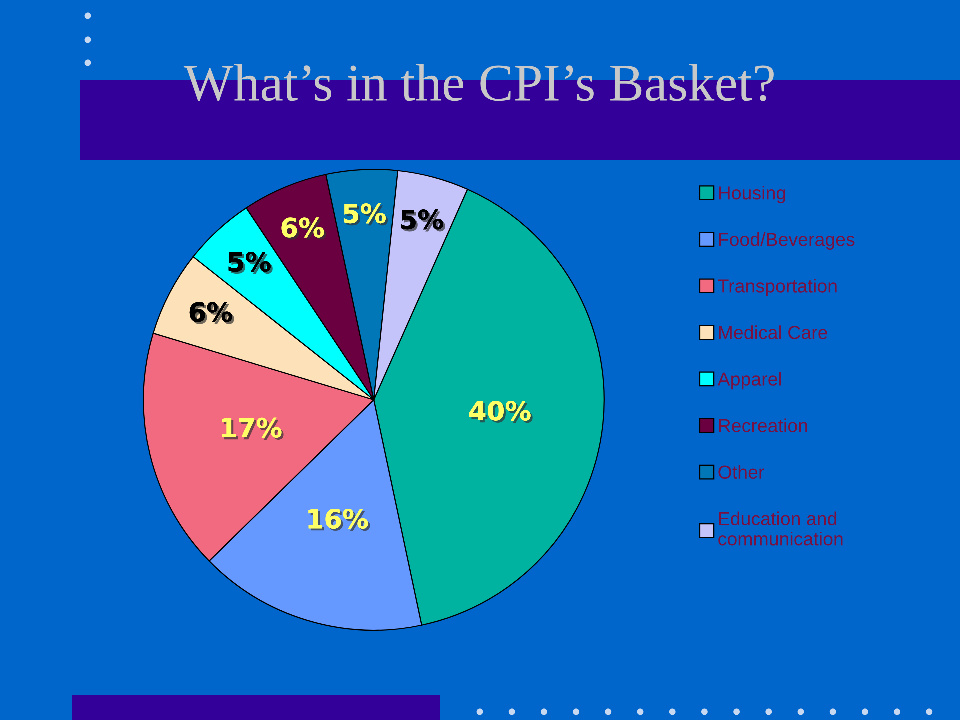 The height and width of the screenshot is (720, 960). What do you see at coordinates (773, 333) in the screenshot?
I see `legend-label: Medical Care` at bounding box center [773, 333].